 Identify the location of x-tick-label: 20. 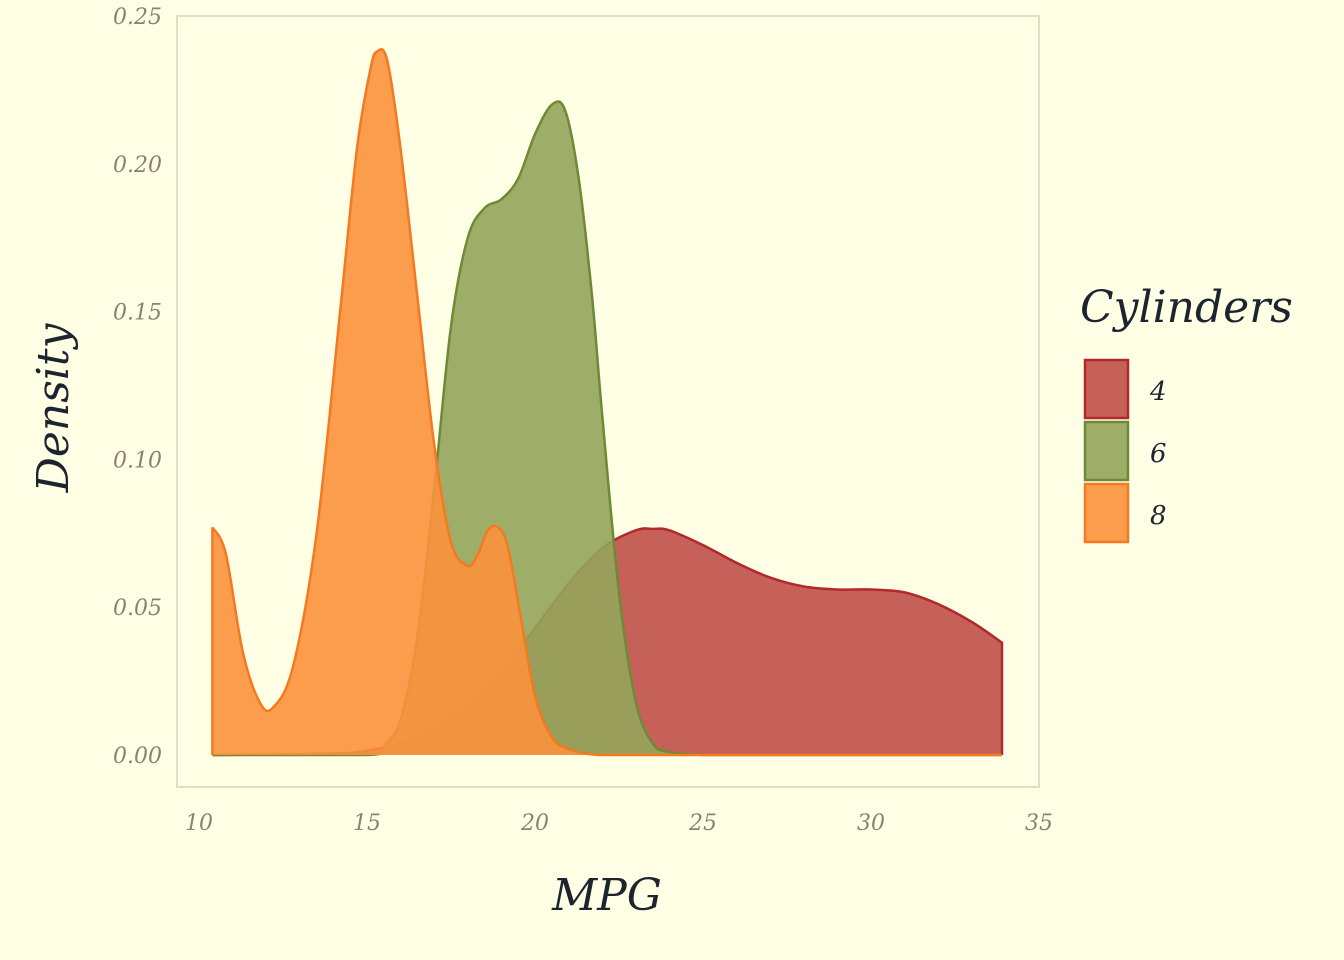
(534, 823).